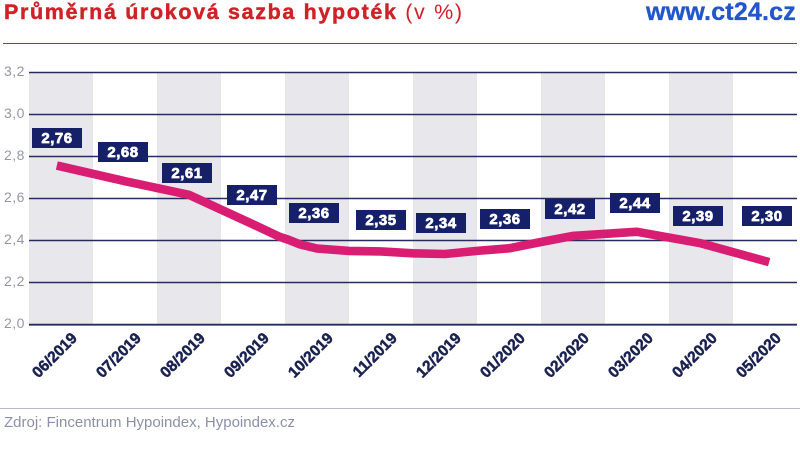  Describe the element at coordinates (569, 209) in the screenshot. I see `svg-text: 2,42` at that location.